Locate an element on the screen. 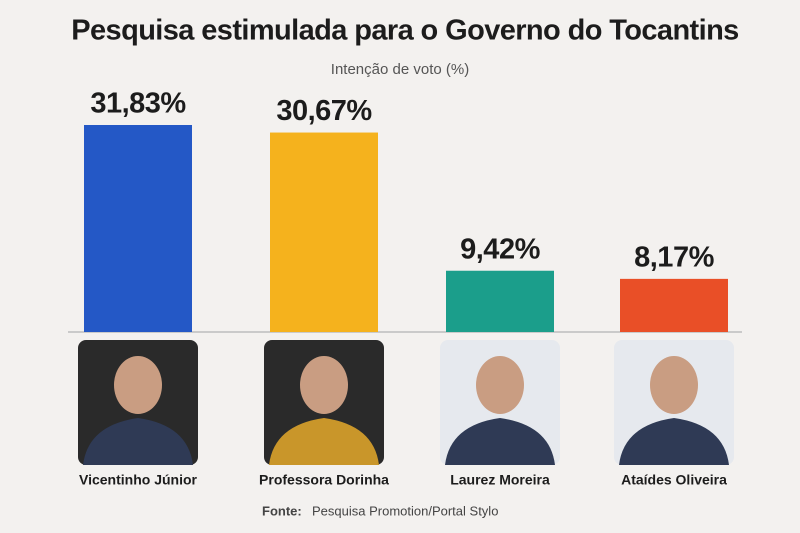  value-label: 31,83% is located at coordinates (138, 104).